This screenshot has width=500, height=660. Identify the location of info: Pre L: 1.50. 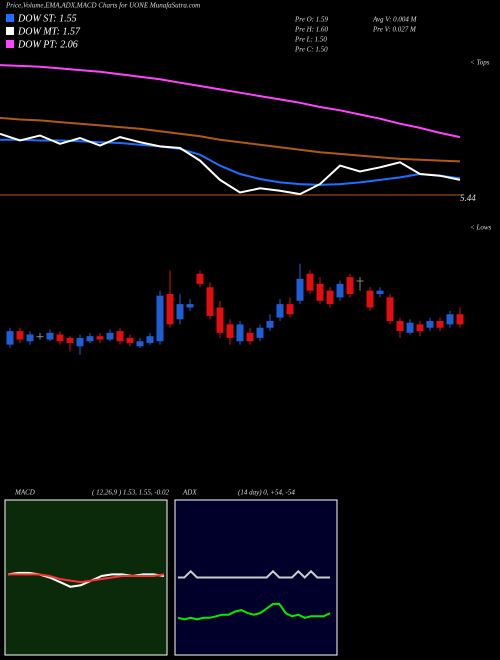
(310, 40).